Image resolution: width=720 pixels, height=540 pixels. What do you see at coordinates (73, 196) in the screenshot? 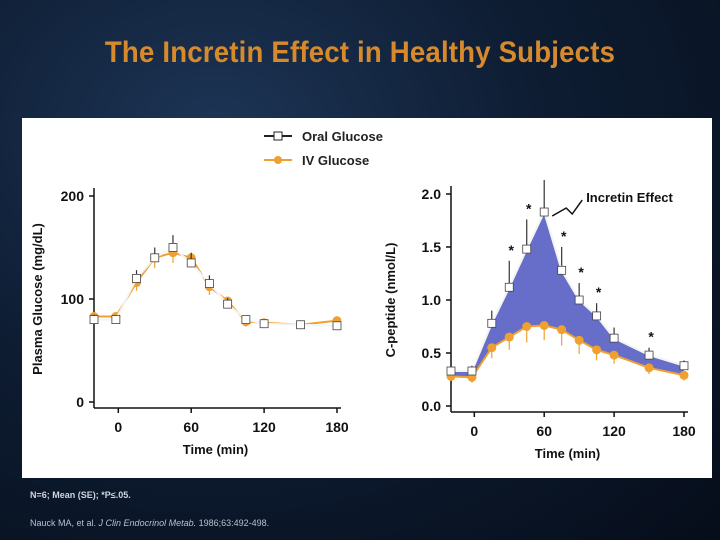
I see `y-tick-label: 200` at bounding box center [73, 196].